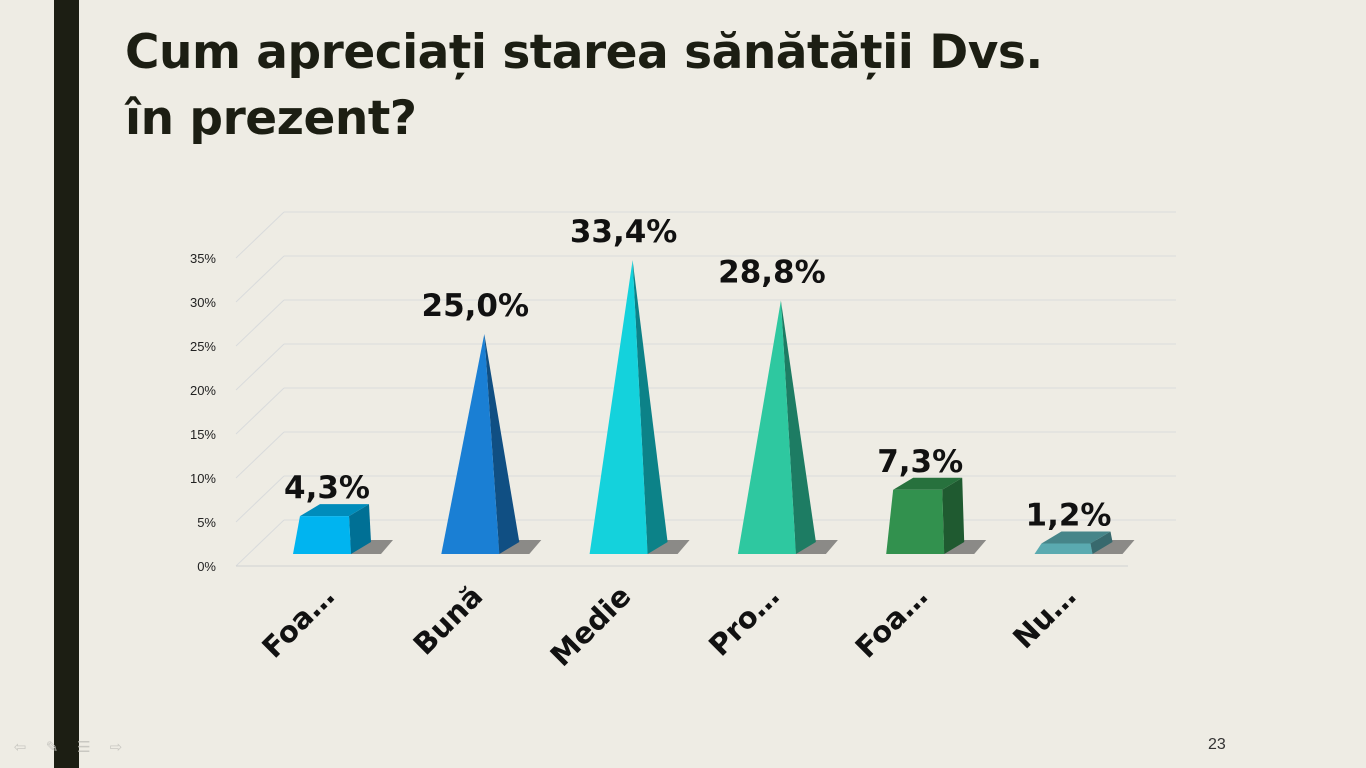  Describe the element at coordinates (203, 302) in the screenshot. I see `y-tick-label: 30%` at that location.